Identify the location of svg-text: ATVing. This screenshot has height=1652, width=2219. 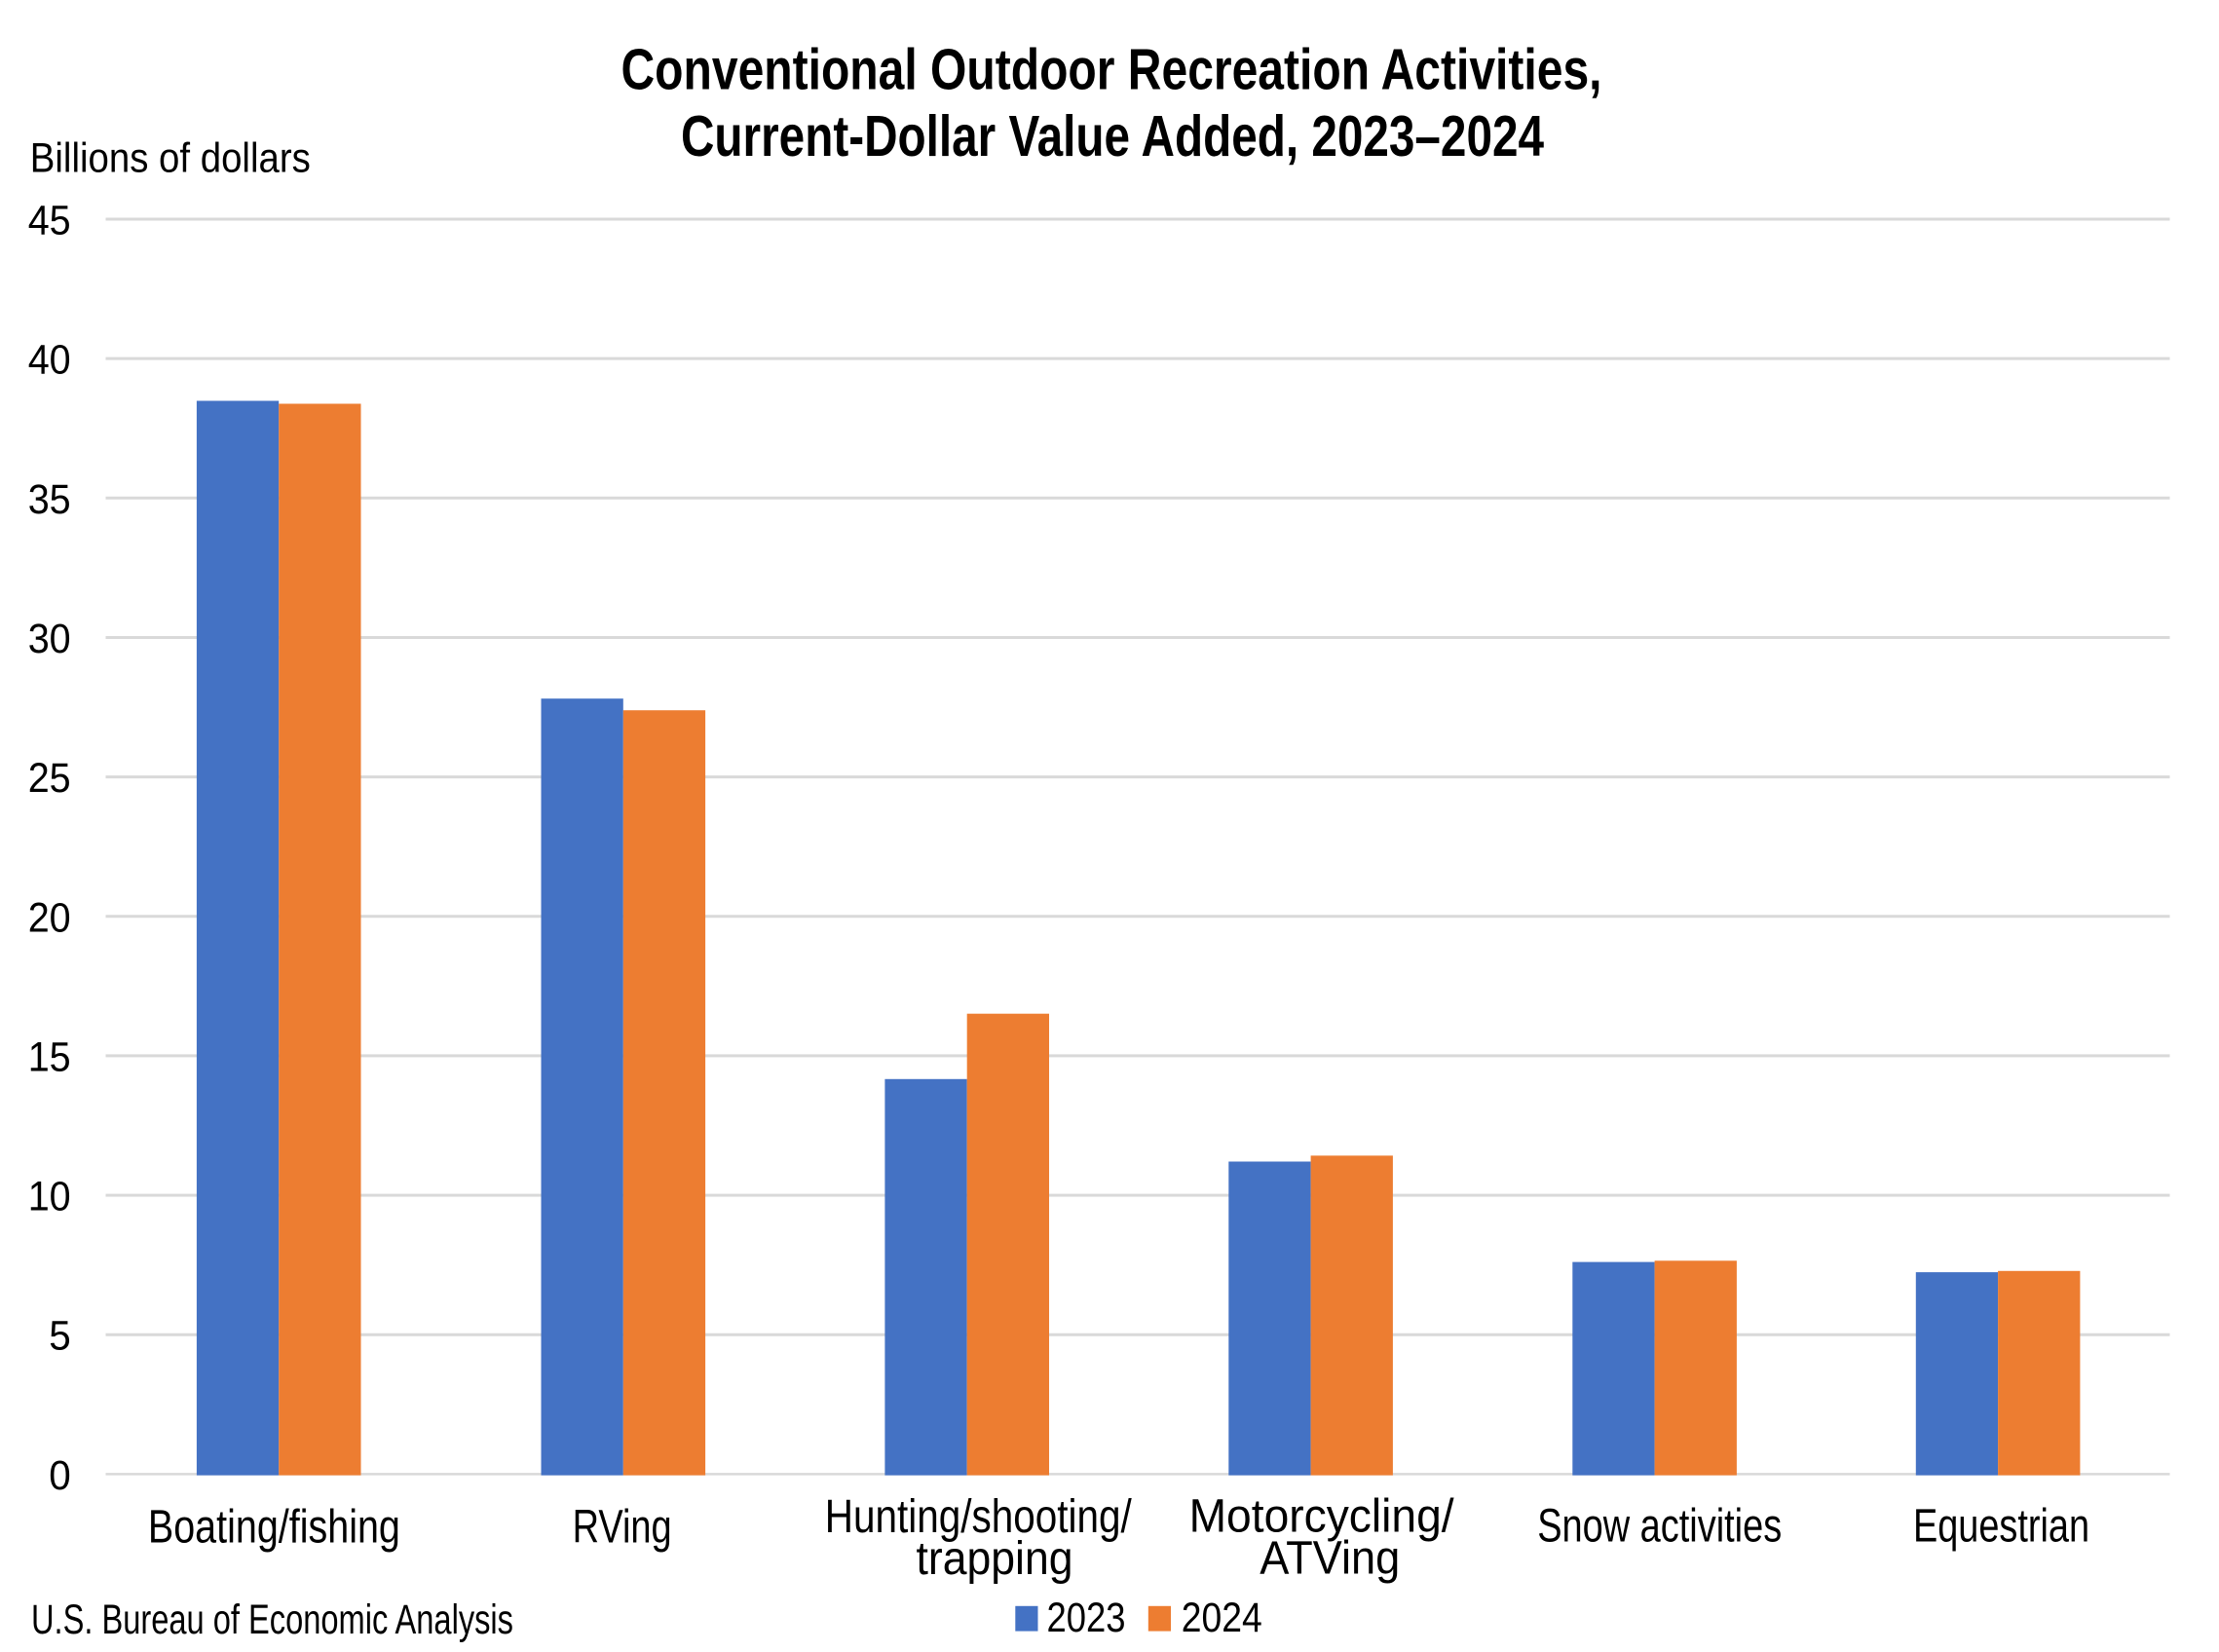
(1330, 1558).